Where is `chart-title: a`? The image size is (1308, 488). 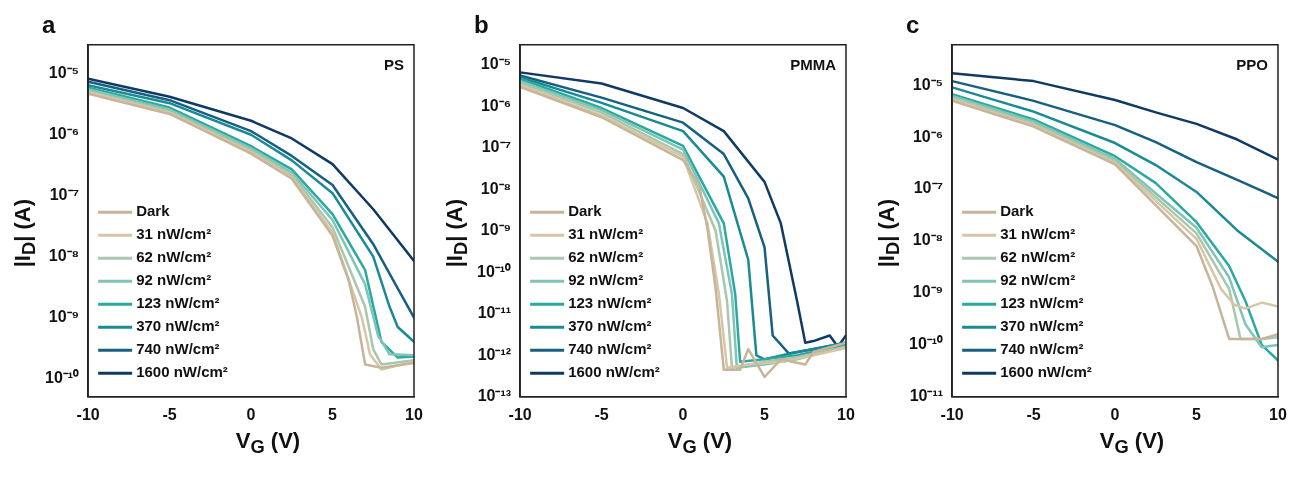
chart-title: a is located at coordinates (49, 25).